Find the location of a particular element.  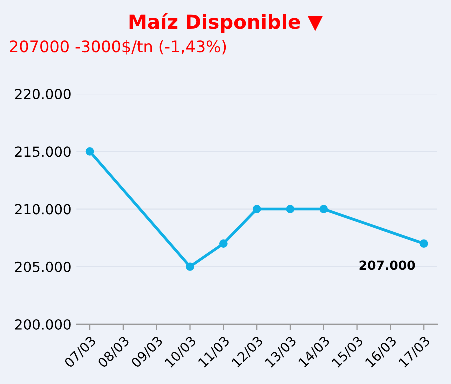

y-tick-label: 205.000 is located at coordinates (43, 267).